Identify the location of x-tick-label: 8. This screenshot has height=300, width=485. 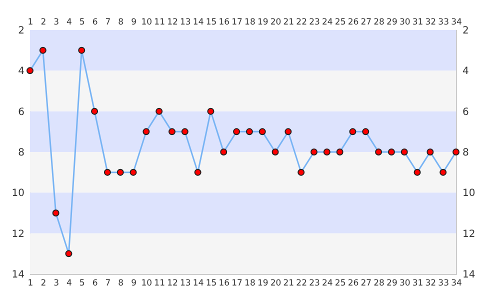
(121, 283).